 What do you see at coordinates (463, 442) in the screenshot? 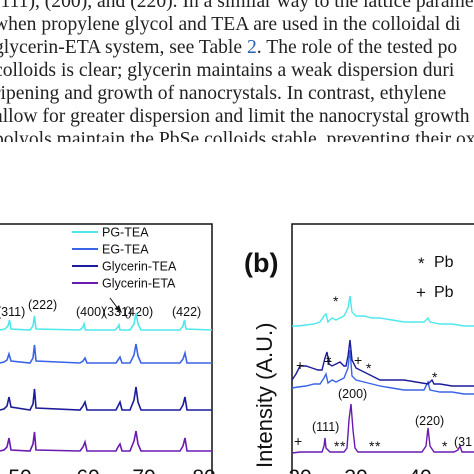
I see `panel-b-peak-label-31: (31` at bounding box center [463, 442].